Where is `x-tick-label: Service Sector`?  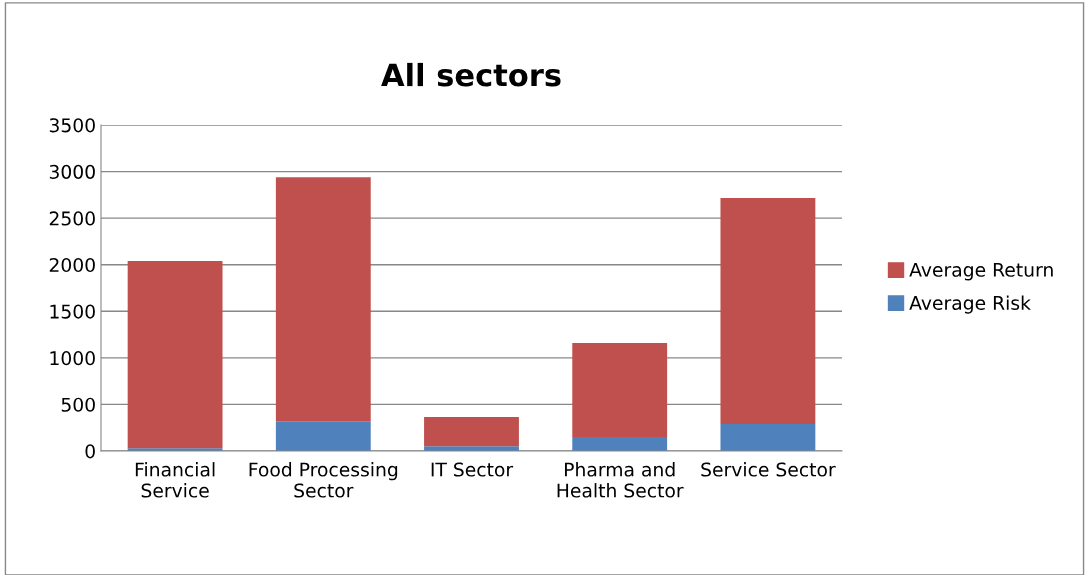 x-tick-label: Service Sector is located at coordinates (768, 469).